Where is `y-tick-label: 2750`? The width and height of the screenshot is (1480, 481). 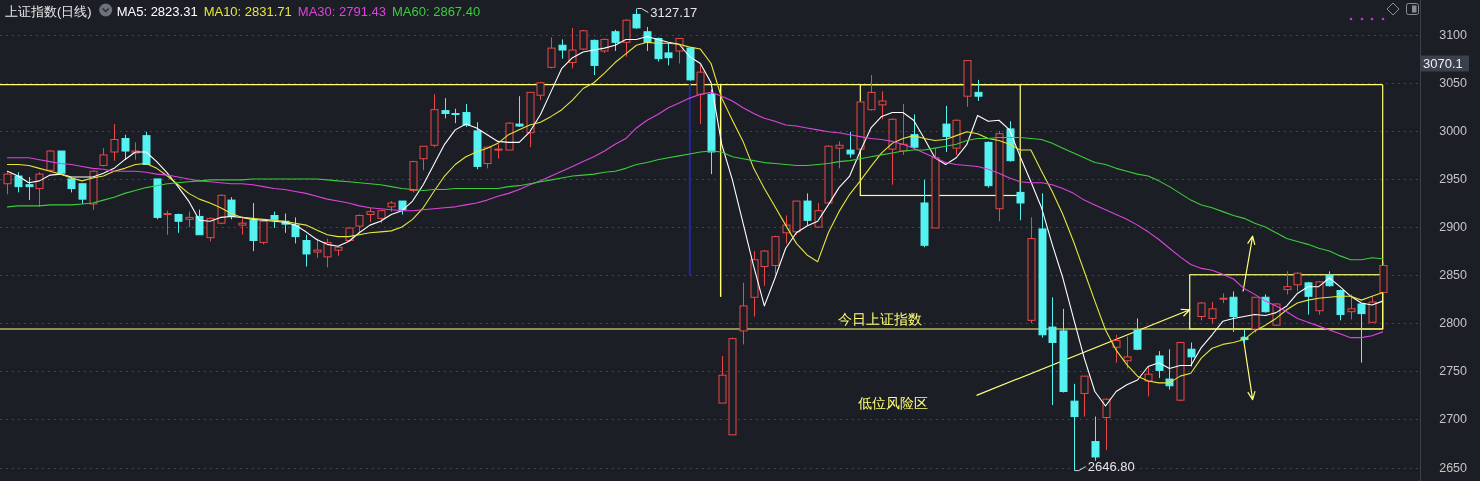 y-tick-label: 2750 is located at coordinates (1453, 371).